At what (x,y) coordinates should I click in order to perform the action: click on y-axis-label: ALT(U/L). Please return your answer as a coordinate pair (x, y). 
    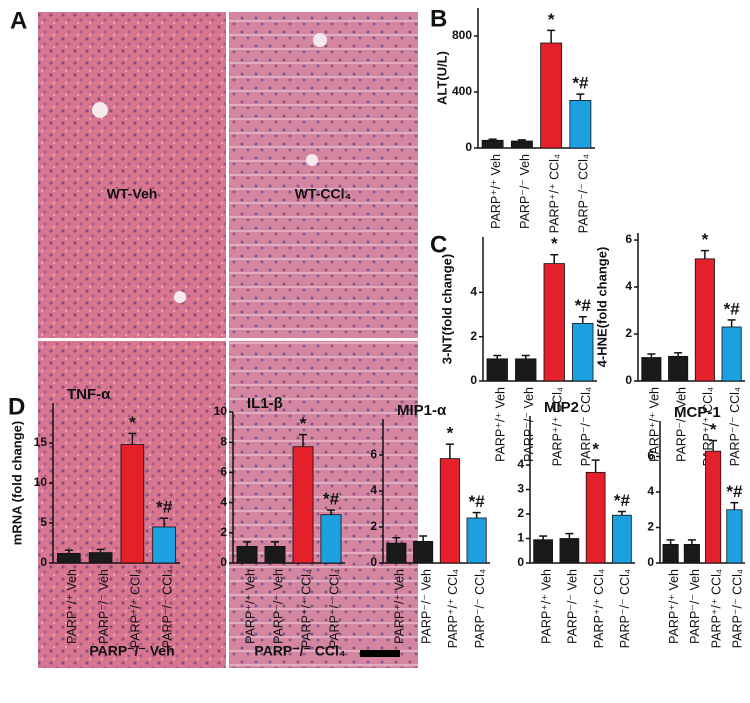
    Looking at the image, I should click on (441, 78).